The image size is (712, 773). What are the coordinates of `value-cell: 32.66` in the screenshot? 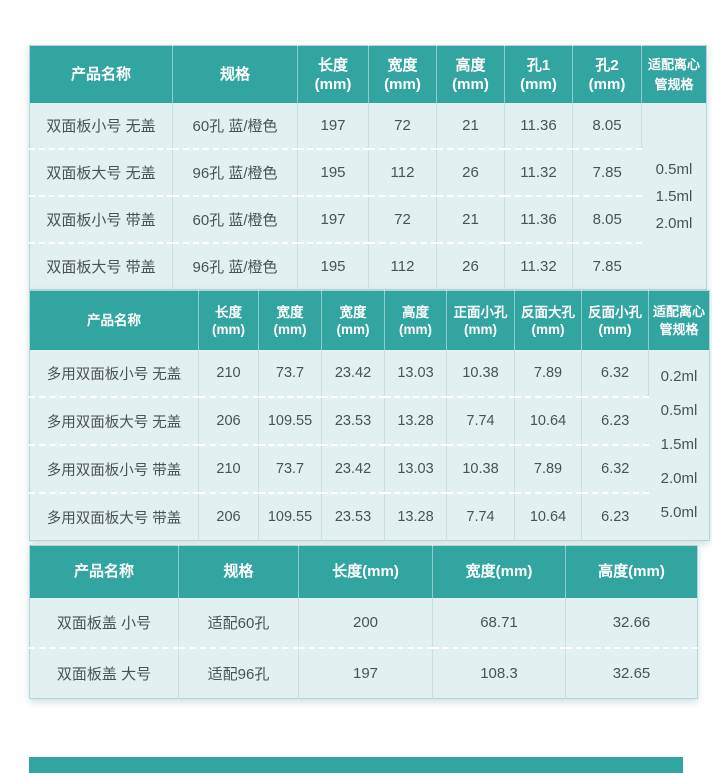 It's located at (631, 623).